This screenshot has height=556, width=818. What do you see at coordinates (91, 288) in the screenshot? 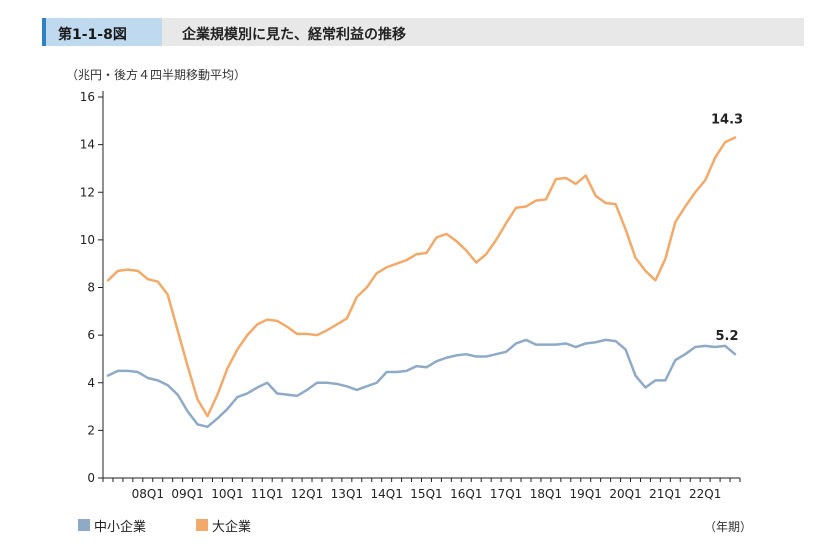
I see `y-tick-label: 8` at bounding box center [91, 288].